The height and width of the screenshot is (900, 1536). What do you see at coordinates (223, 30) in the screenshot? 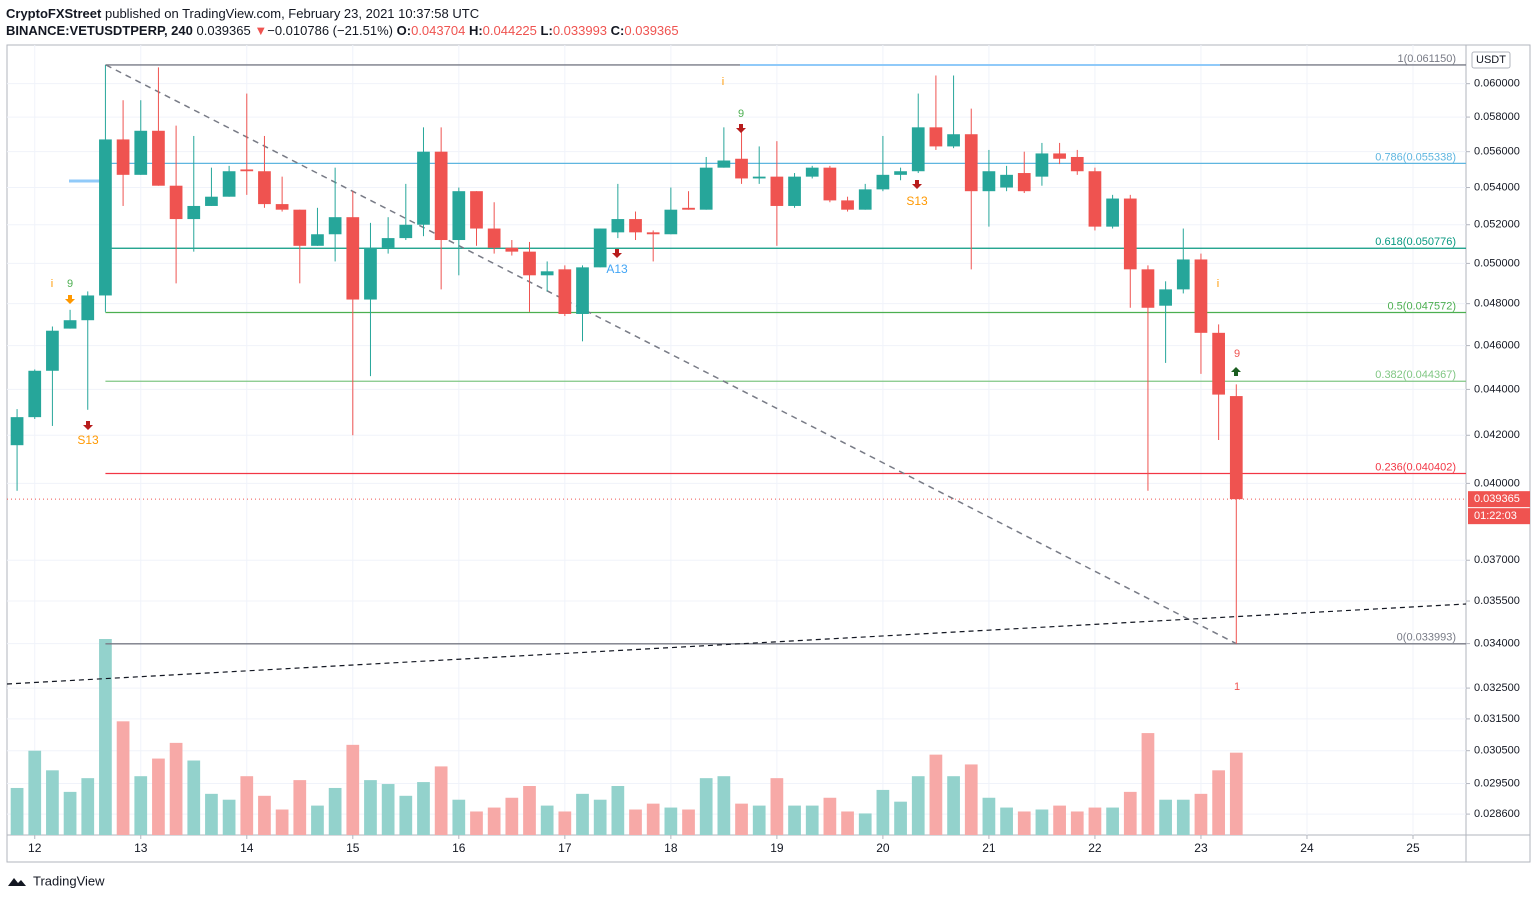
I see `last: 0.039365` at bounding box center [223, 30].